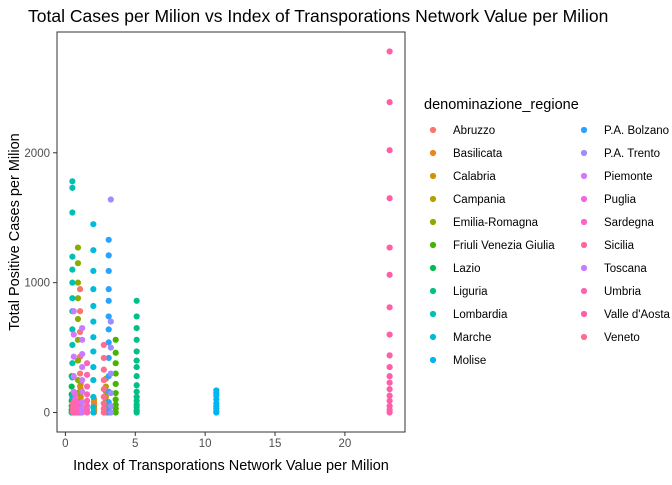  I want to click on y-axis-label: Total Positive Cases per Milion, so click(15, 231).